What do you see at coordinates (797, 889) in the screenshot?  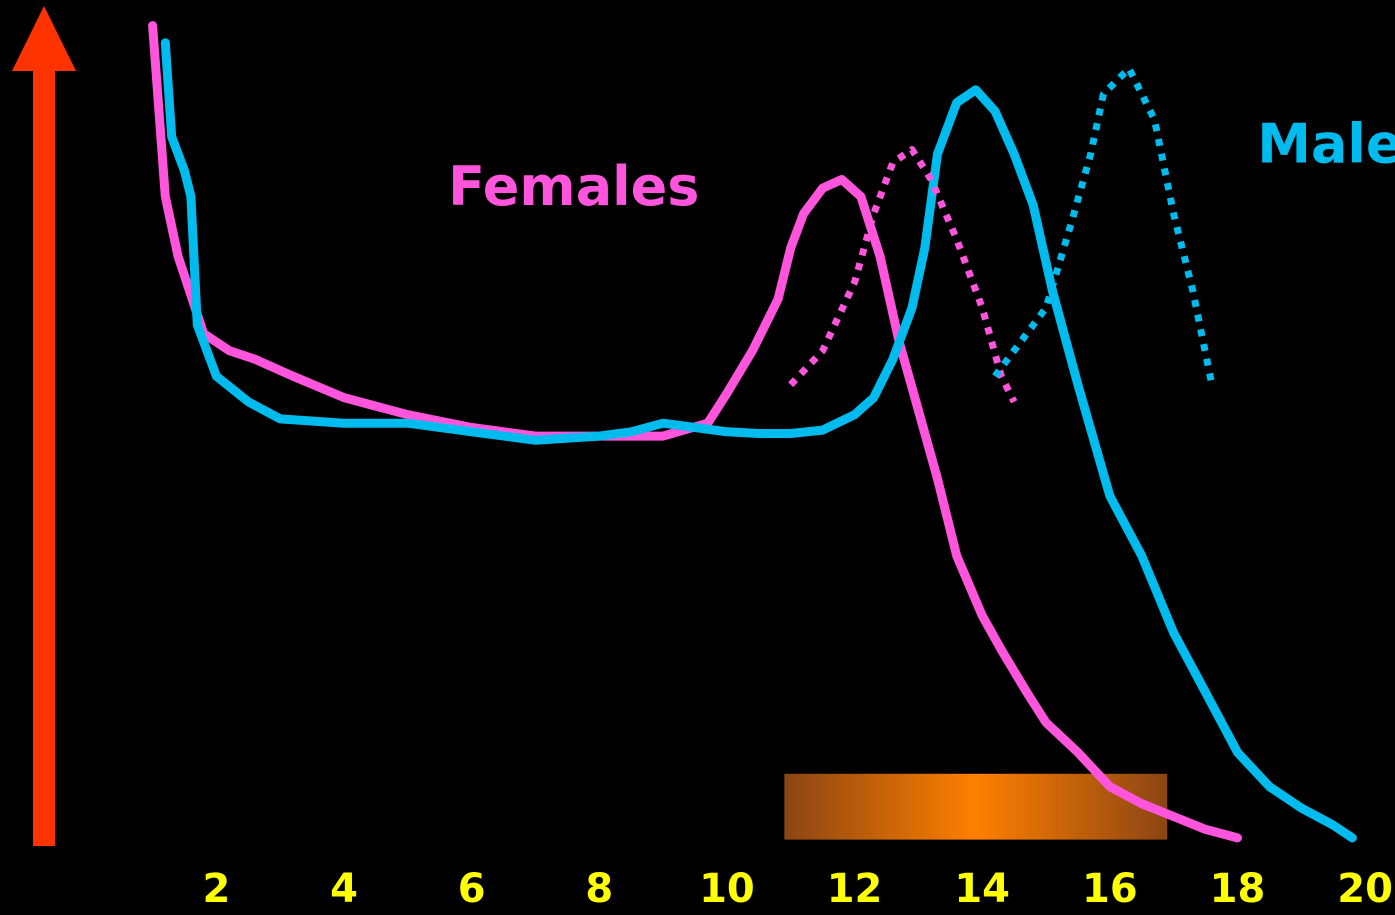 I see `x-tick-labels: 2 4 6 8 10 12 14 16 18 20` at bounding box center [797, 889].